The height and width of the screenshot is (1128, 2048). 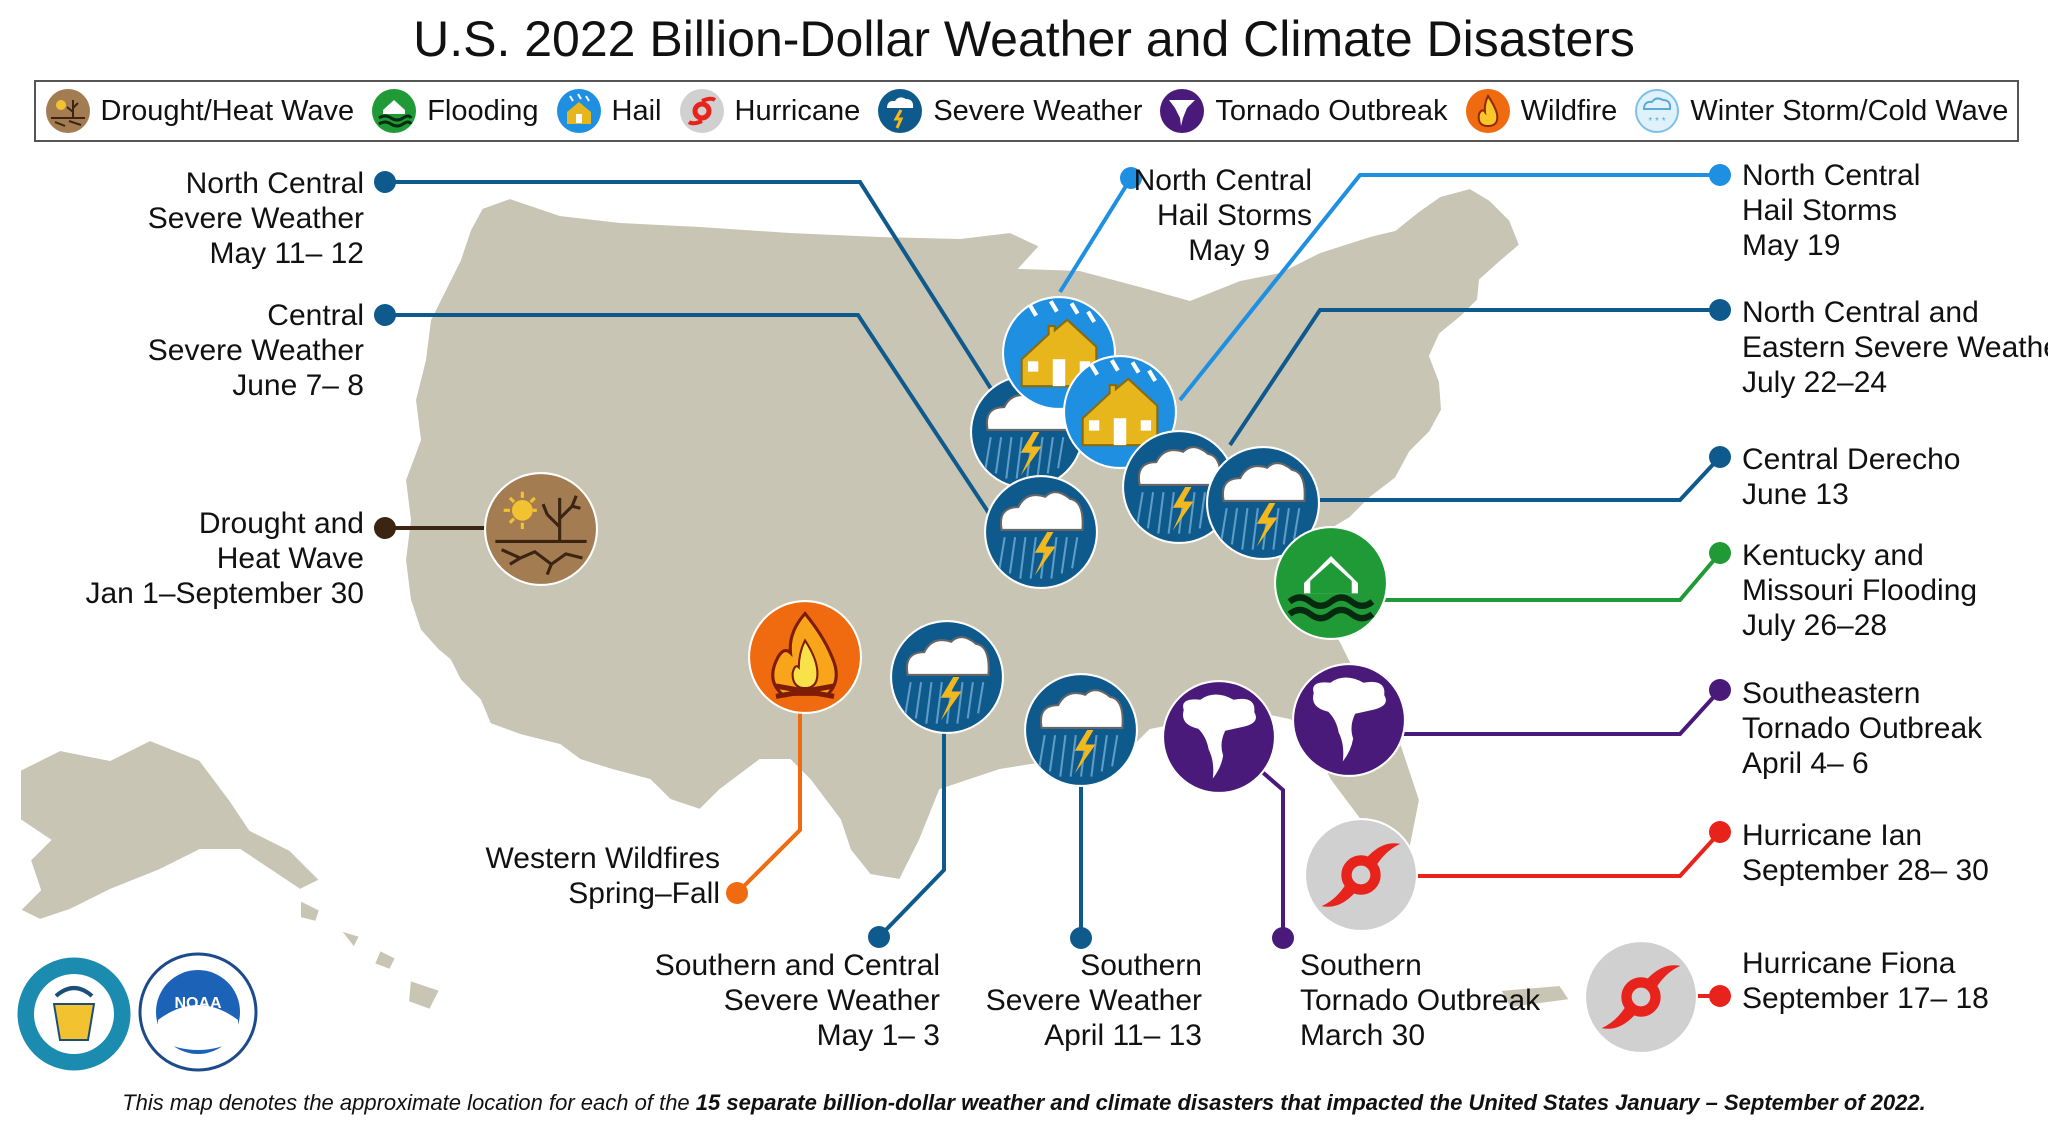 What do you see at coordinates (483, 110) in the screenshot?
I see `legend-label: Flooding` at bounding box center [483, 110].